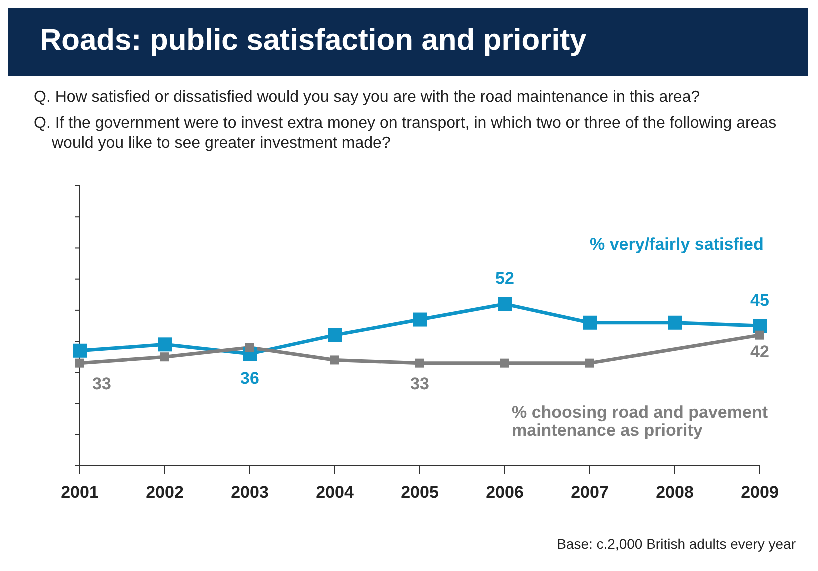 The width and height of the screenshot is (818, 571). What do you see at coordinates (313, 41) in the screenshot?
I see `chart-title: Roads: public satisfaction and priority` at bounding box center [313, 41].